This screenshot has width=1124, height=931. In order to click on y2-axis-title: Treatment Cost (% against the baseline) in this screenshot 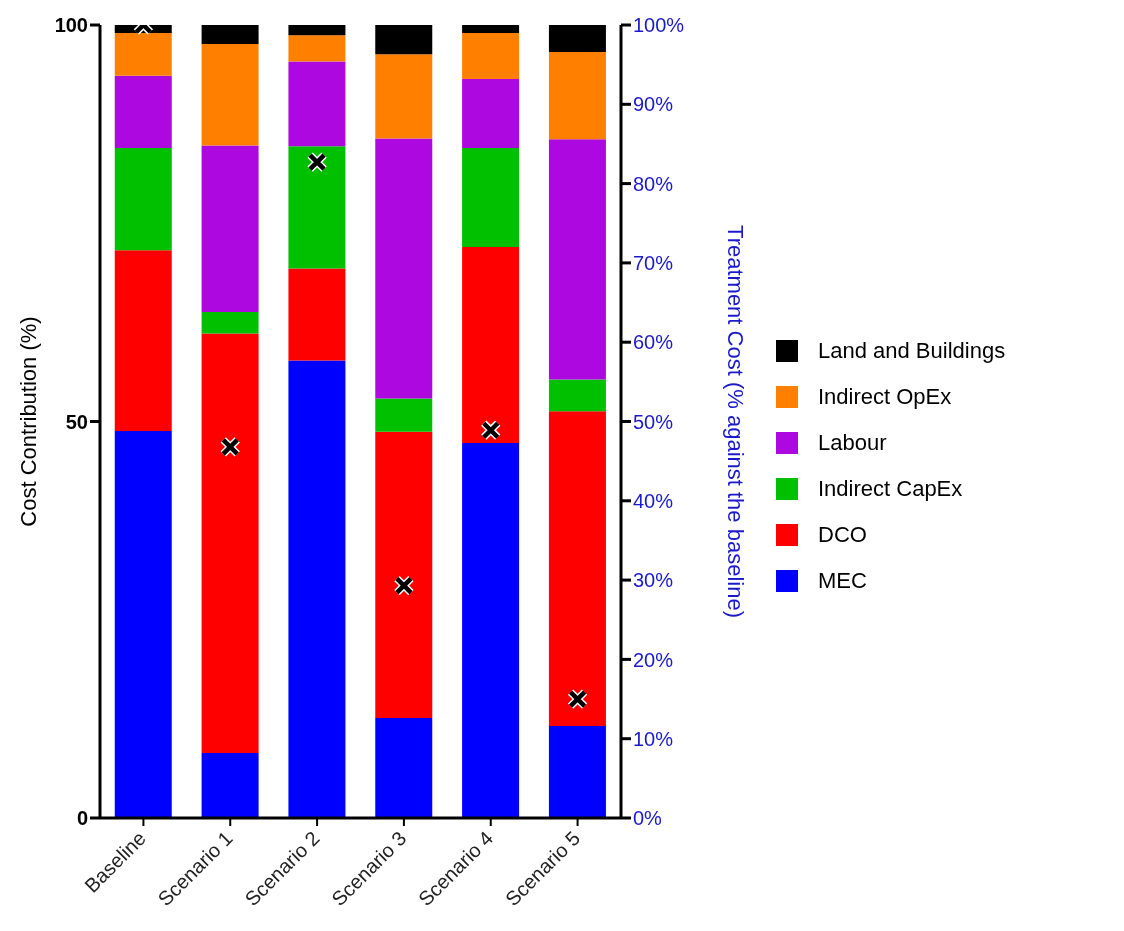, I will do `click(736, 421)`.